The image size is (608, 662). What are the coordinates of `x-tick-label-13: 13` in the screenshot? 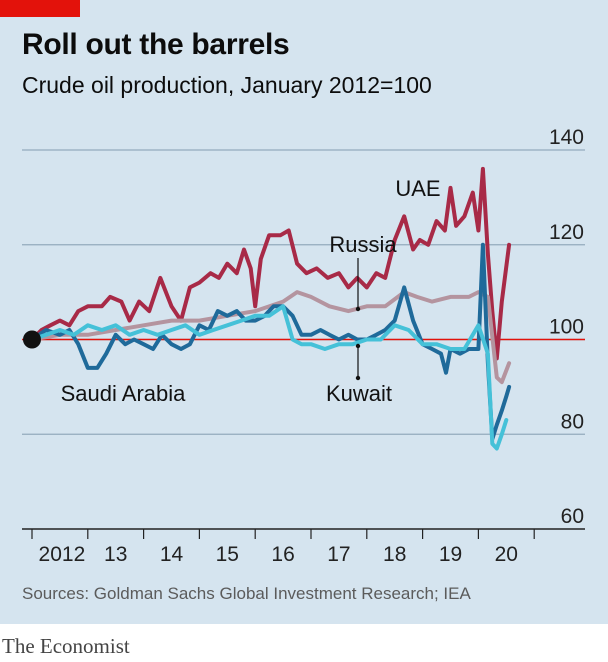 It's located at (115, 554).